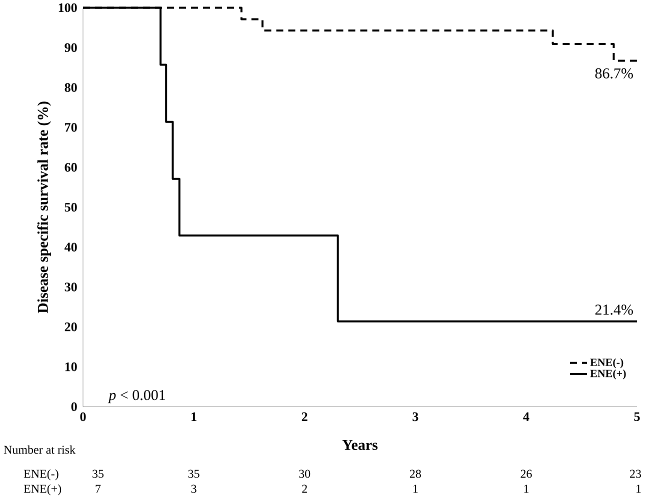 This screenshot has width=646, height=502. Describe the element at coordinates (43, 490) in the screenshot. I see `text: ENE(+)` at that location.